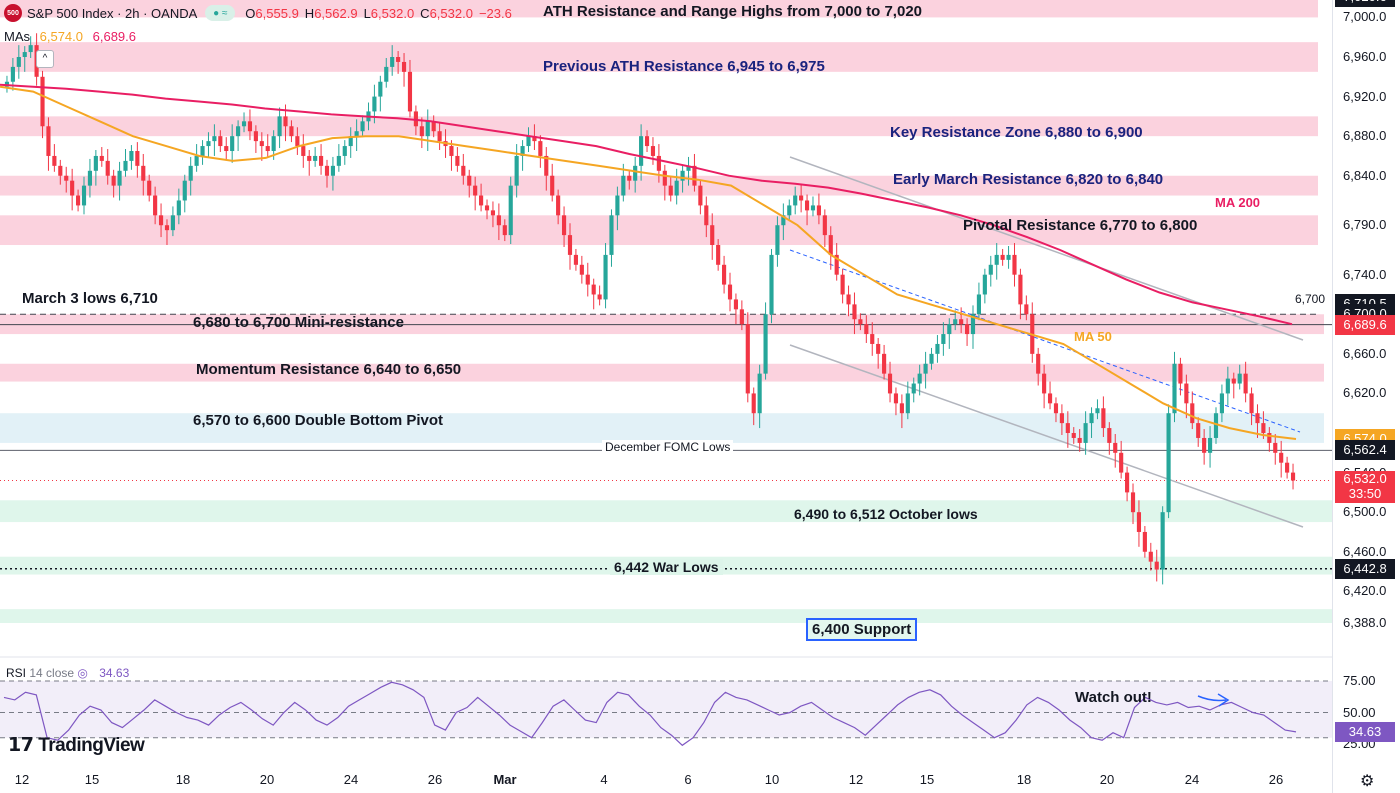  Describe the element at coordinates (1080, 225) in the screenshot. I see `zone-label-pivotal: Pivotal Resistance 6,770 to 6,800` at that location.